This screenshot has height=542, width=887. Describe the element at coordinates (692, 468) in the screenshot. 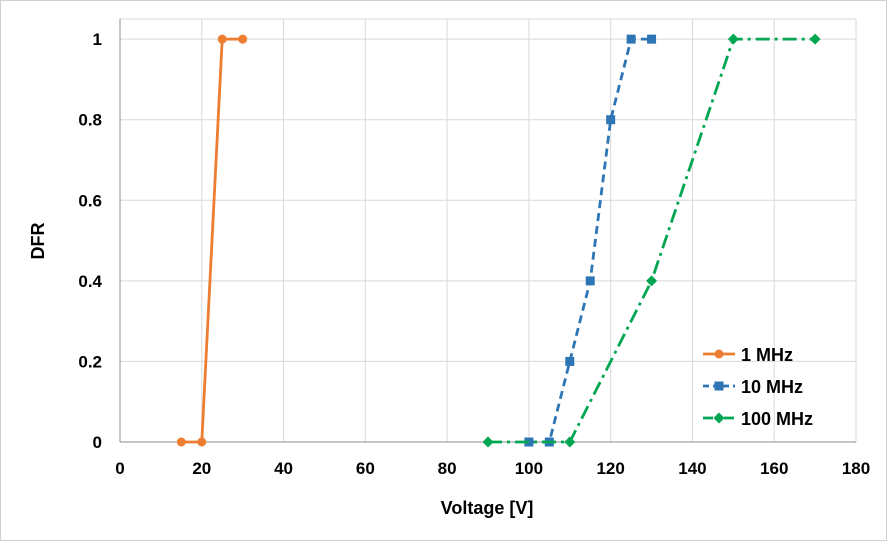

I see `x-tick-label: 140` at that location.